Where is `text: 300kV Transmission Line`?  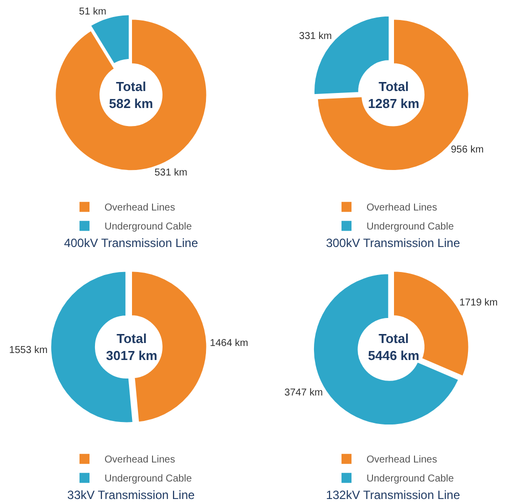 text: 300kV Transmission Line is located at coordinates (393, 243).